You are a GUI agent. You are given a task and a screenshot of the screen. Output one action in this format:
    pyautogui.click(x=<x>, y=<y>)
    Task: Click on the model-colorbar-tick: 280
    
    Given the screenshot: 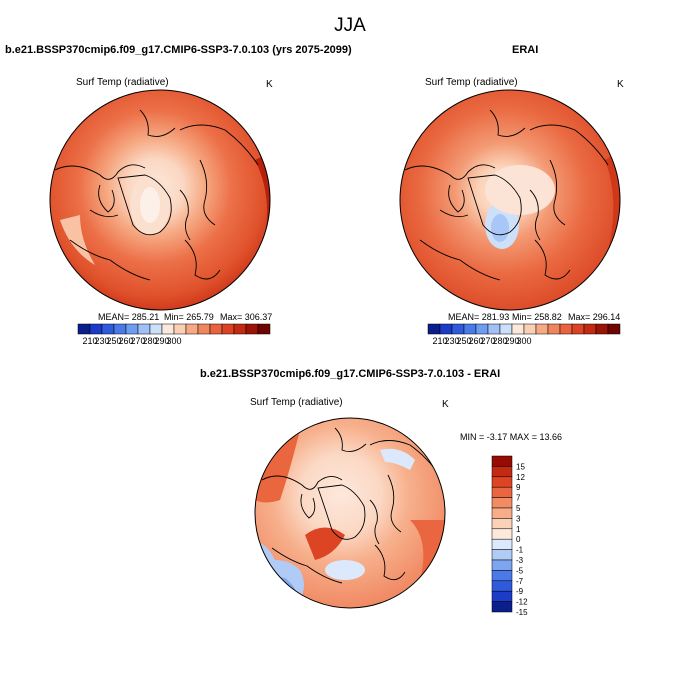 What is the action you would take?
    pyautogui.click(x=149, y=341)
    